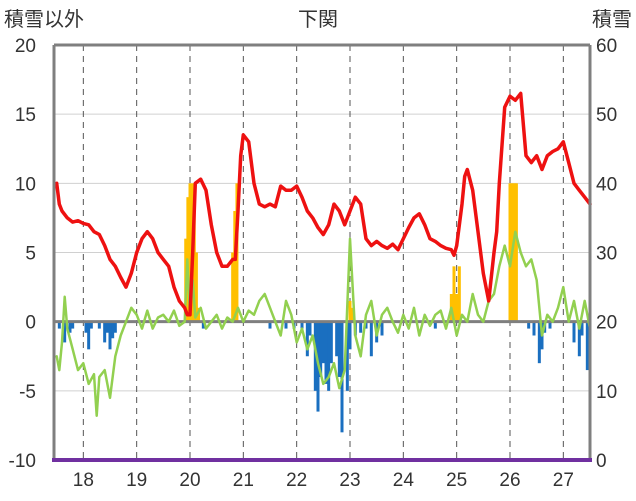 This screenshot has width=636, height=501. What do you see at coordinates (136, 480) in the screenshot?
I see `x-tick-label: 19` at bounding box center [136, 480].